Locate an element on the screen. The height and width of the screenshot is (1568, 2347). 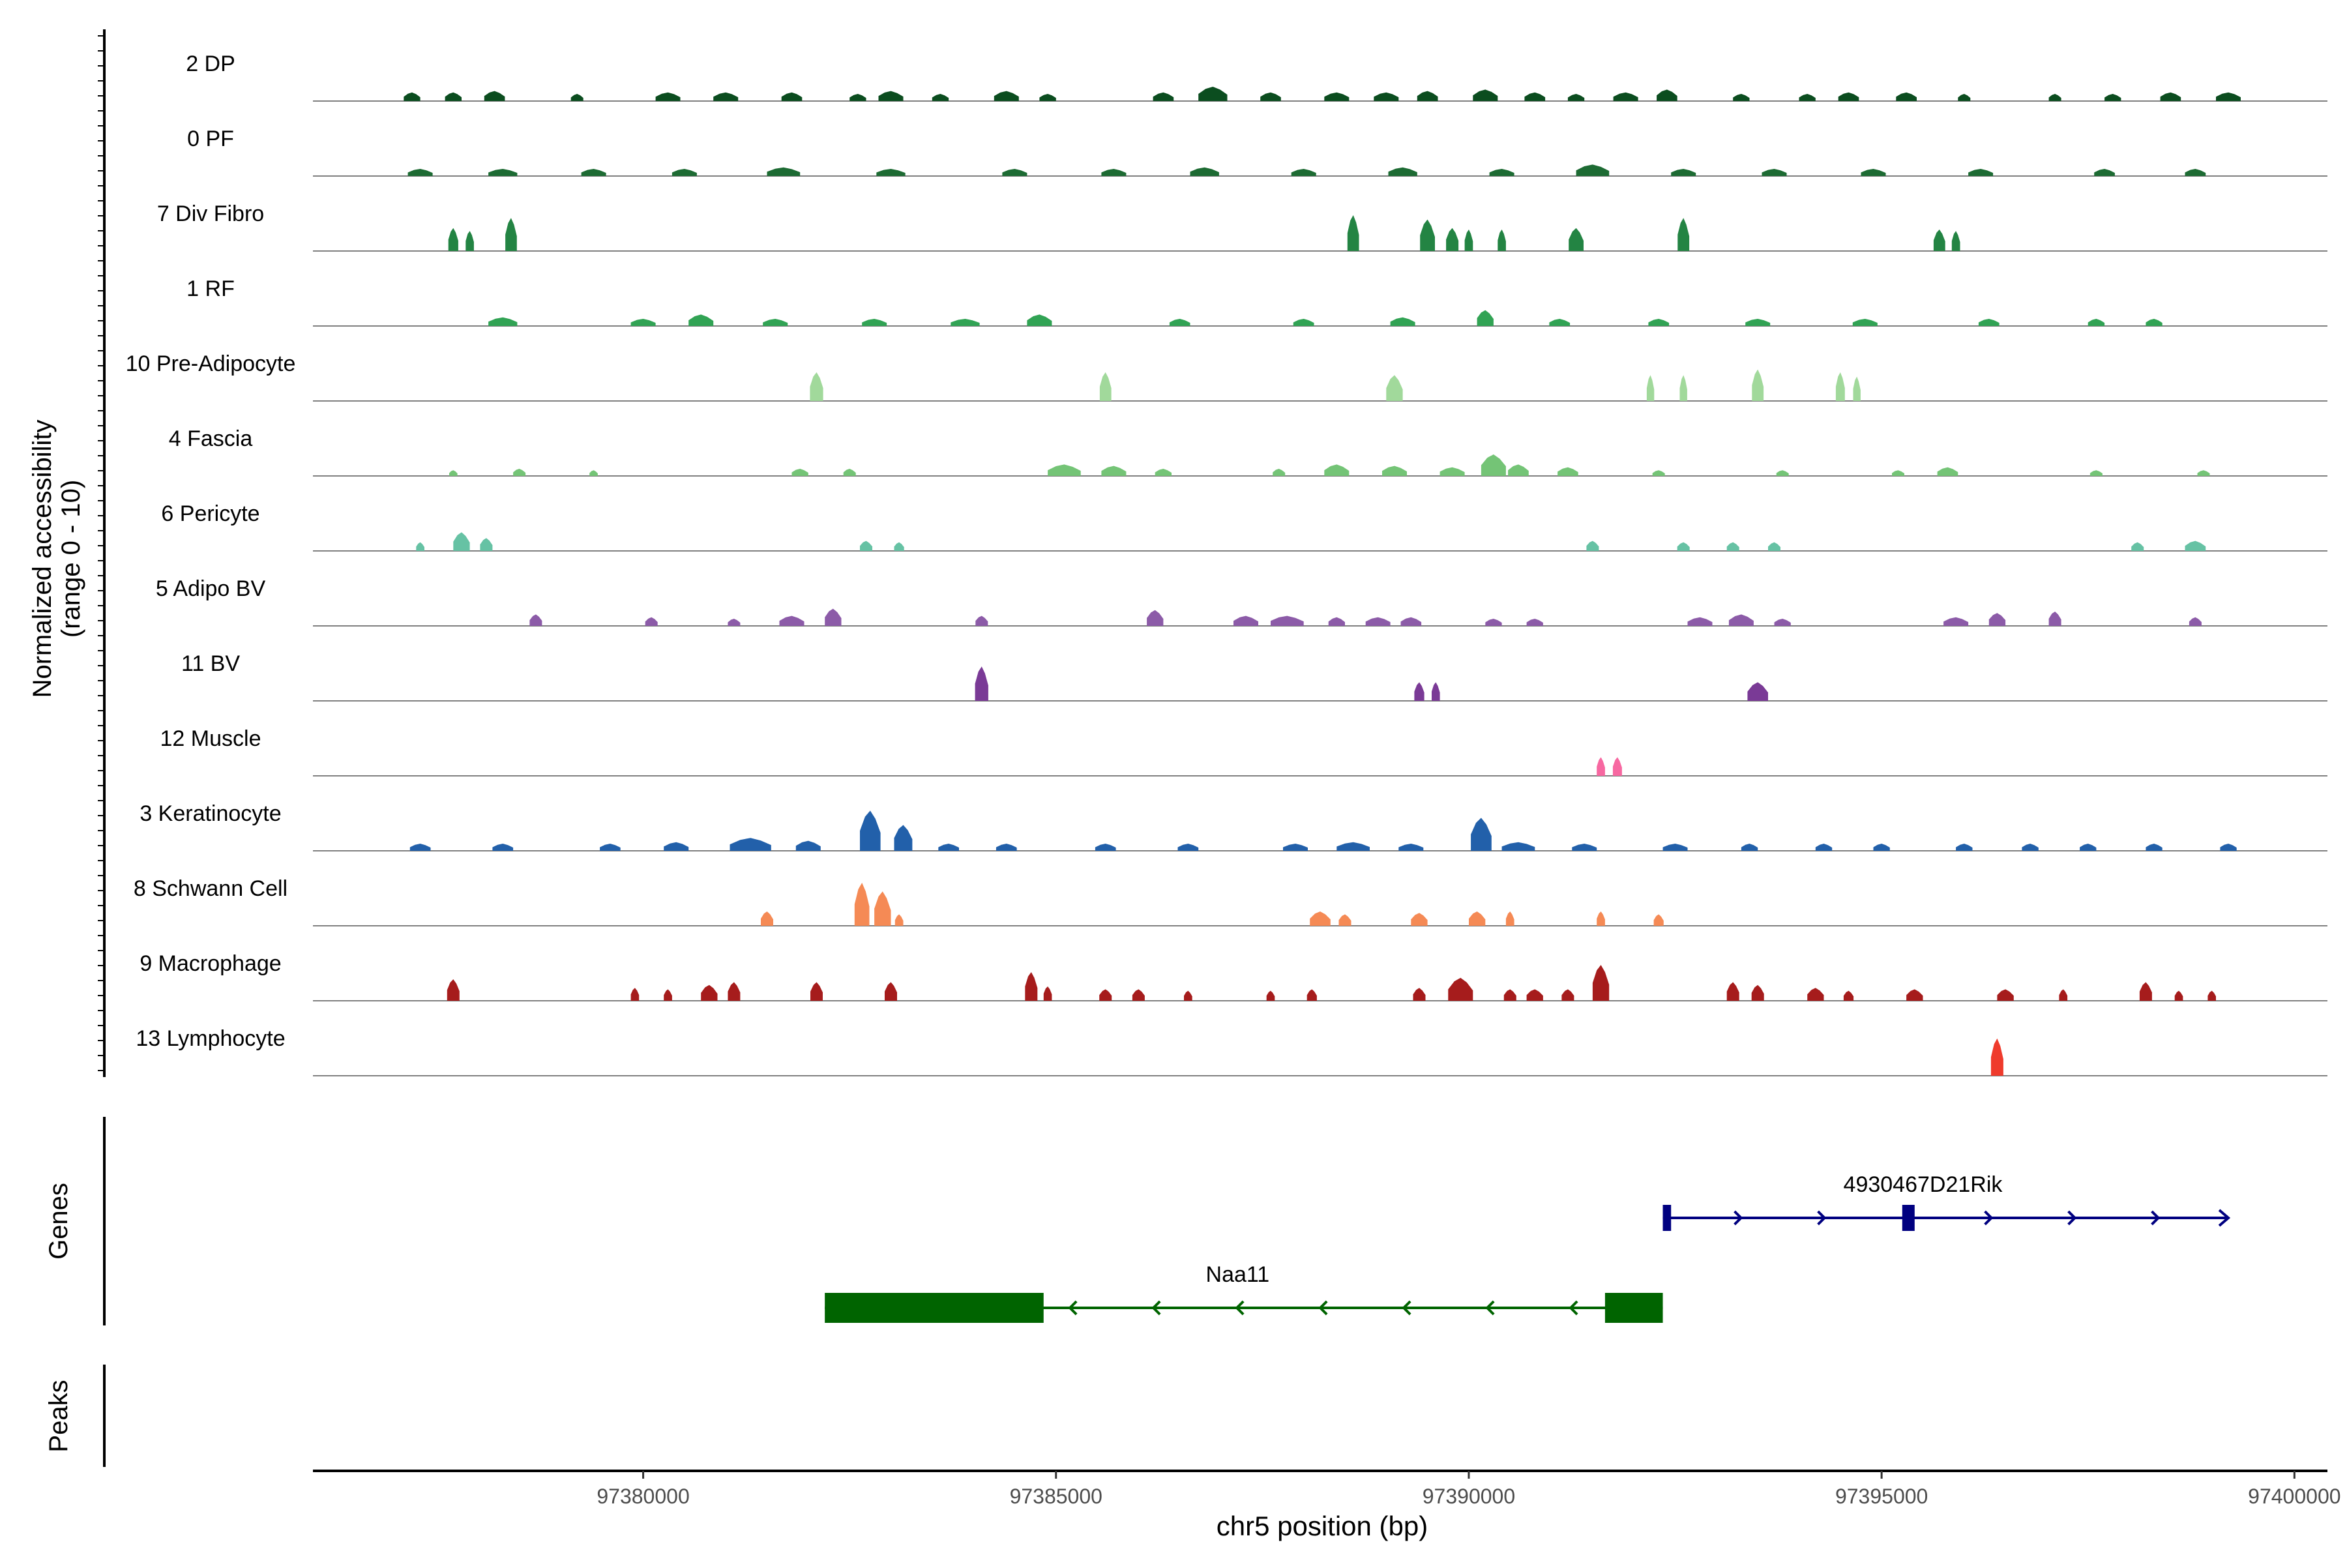
gene-4930467d21rik: 4930467D21Rik is located at coordinates (1947, 1201).